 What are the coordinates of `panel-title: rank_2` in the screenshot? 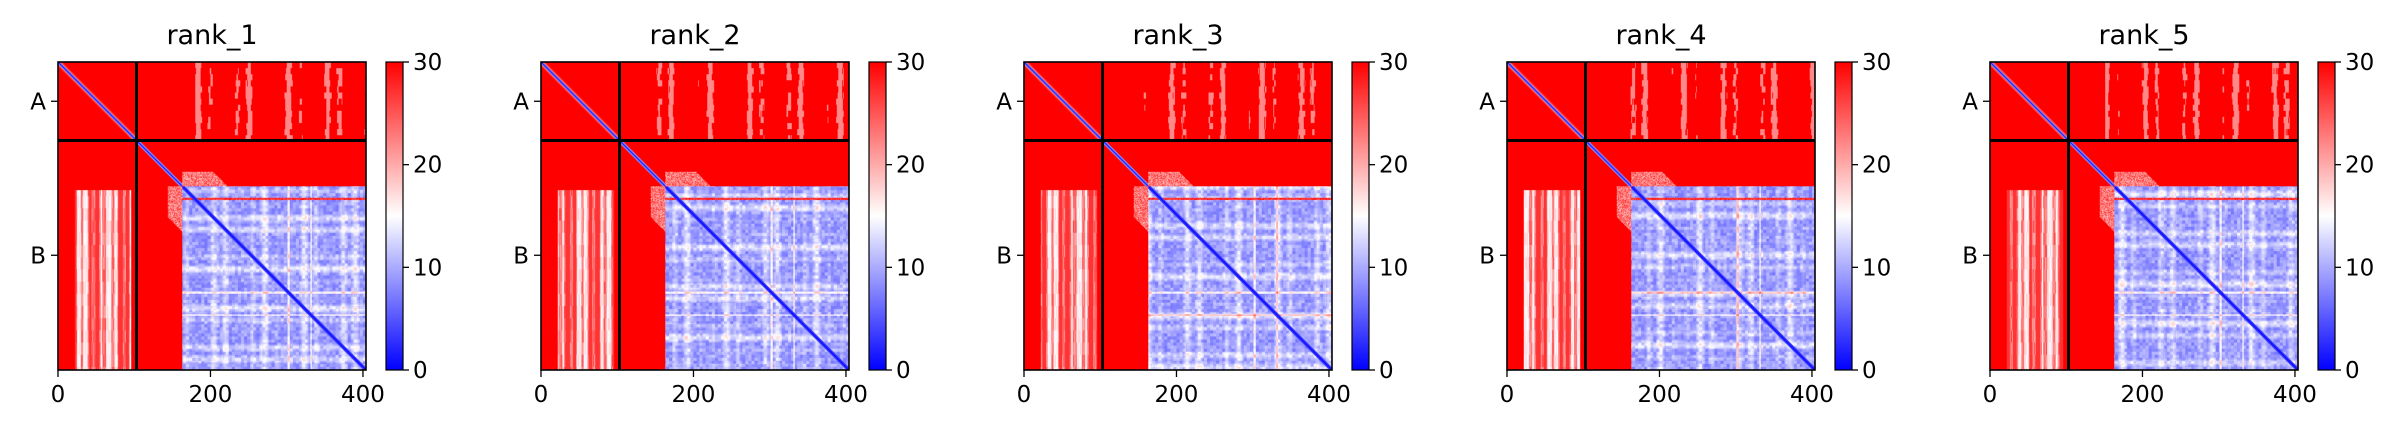 It's located at (694, 35).